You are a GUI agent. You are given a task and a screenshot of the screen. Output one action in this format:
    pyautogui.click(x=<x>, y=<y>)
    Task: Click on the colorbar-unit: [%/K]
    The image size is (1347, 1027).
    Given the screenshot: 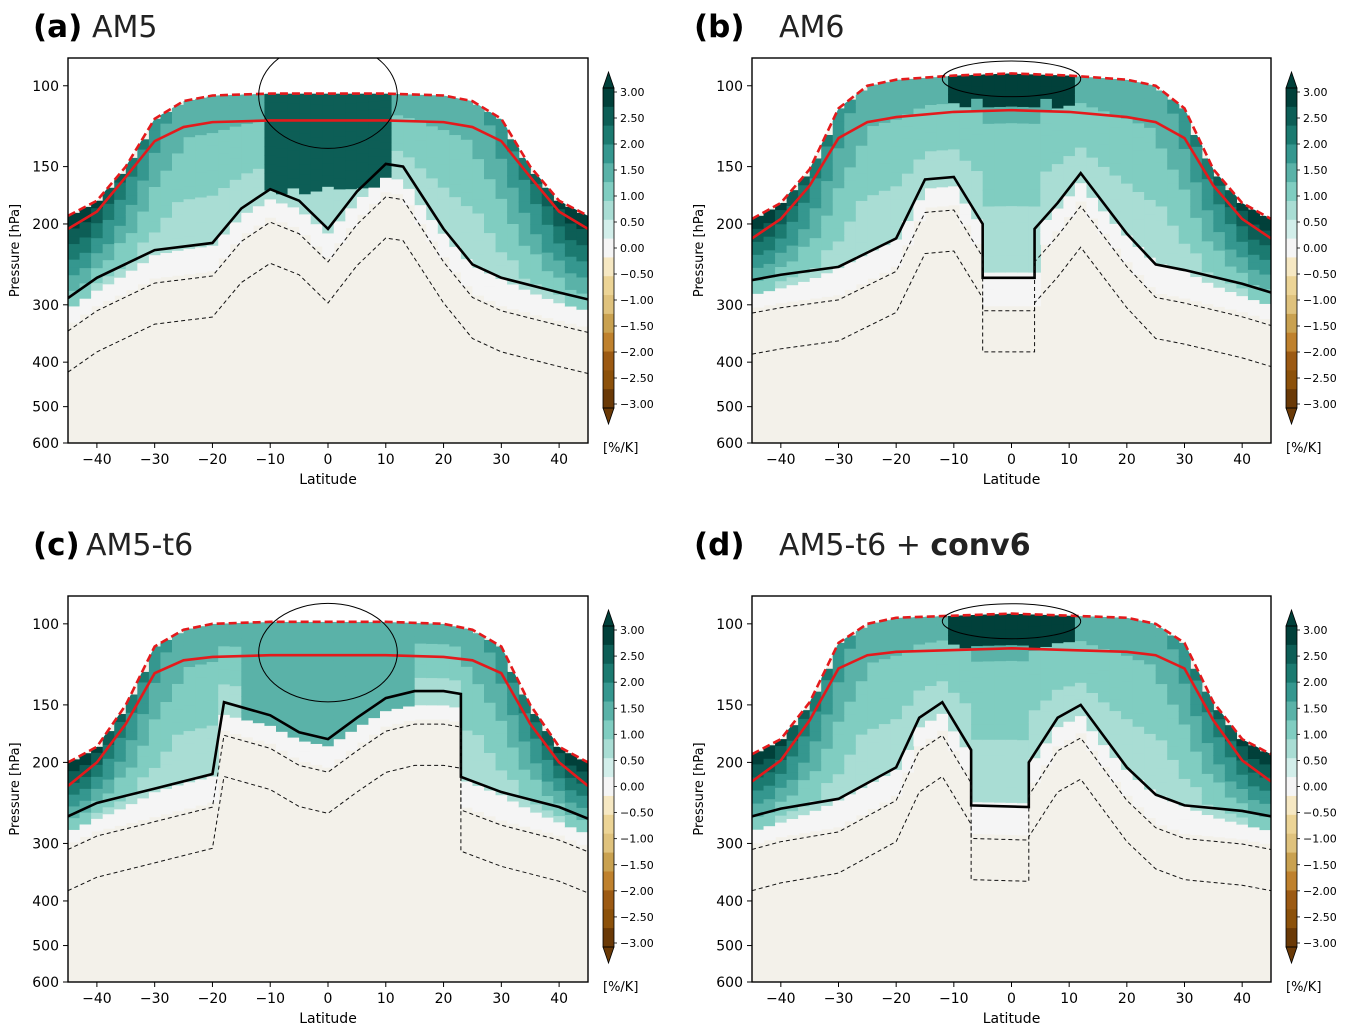 What is the action you would take?
    pyautogui.click(x=1303, y=987)
    